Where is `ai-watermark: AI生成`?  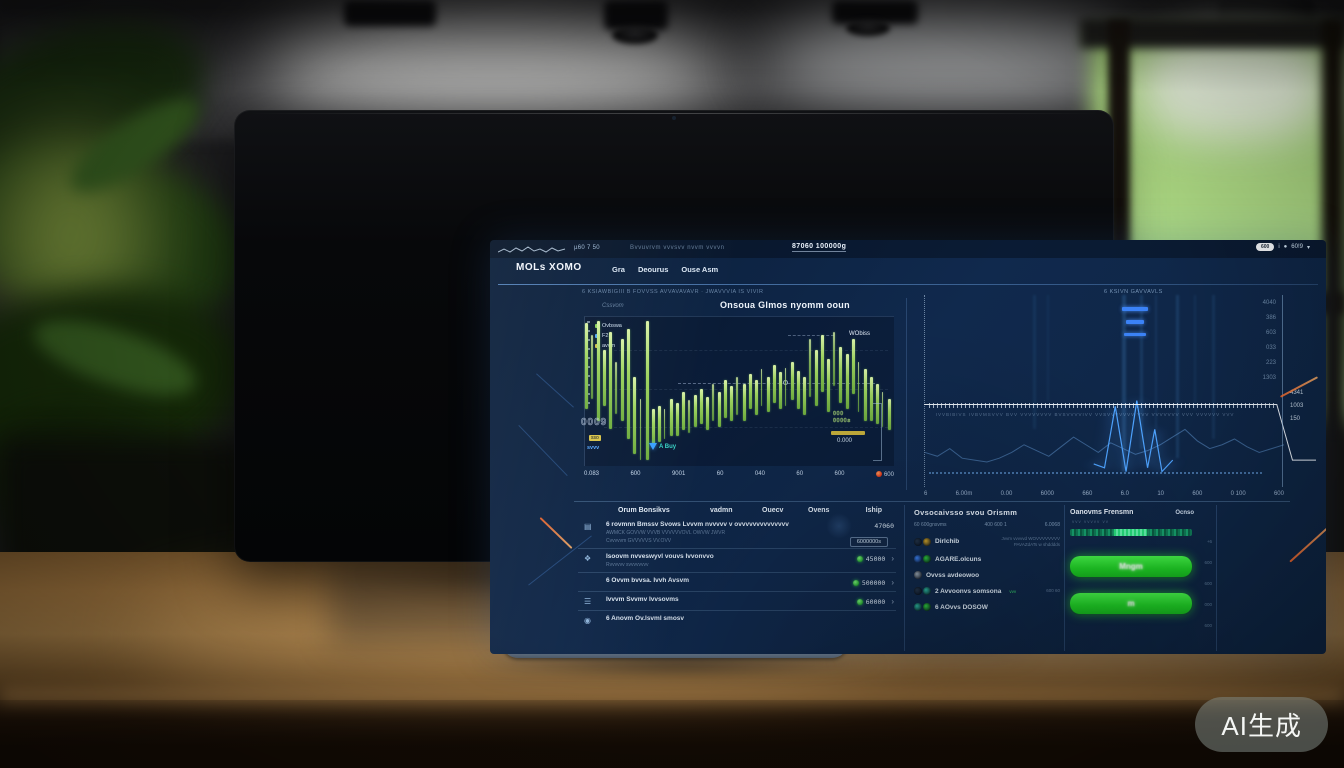
ai-watermark: AI生成 is located at coordinates (1261, 724).